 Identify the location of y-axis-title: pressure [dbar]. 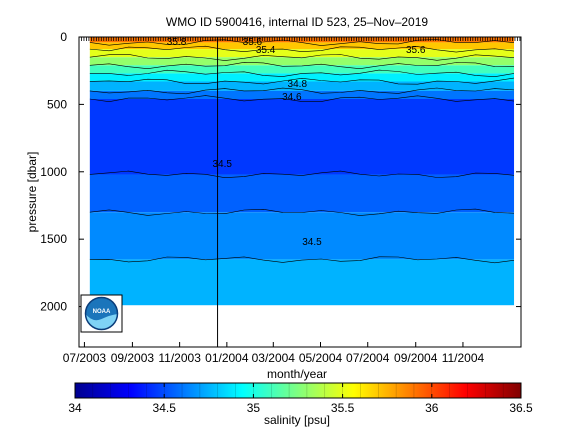
(32, 192).